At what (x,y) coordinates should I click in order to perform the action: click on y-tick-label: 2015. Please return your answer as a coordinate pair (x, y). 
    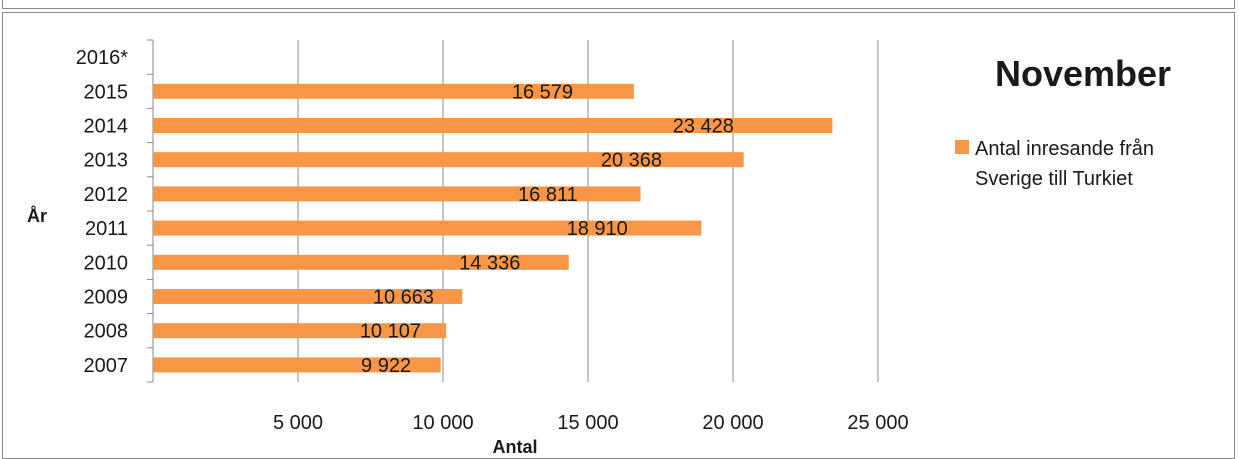
    Looking at the image, I should click on (106, 92).